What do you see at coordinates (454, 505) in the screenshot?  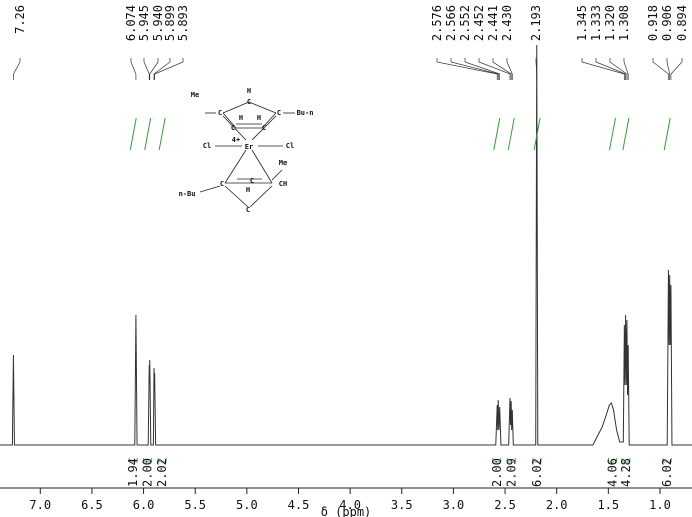 I see `x-tick-label: 3.0` at bounding box center [454, 505].